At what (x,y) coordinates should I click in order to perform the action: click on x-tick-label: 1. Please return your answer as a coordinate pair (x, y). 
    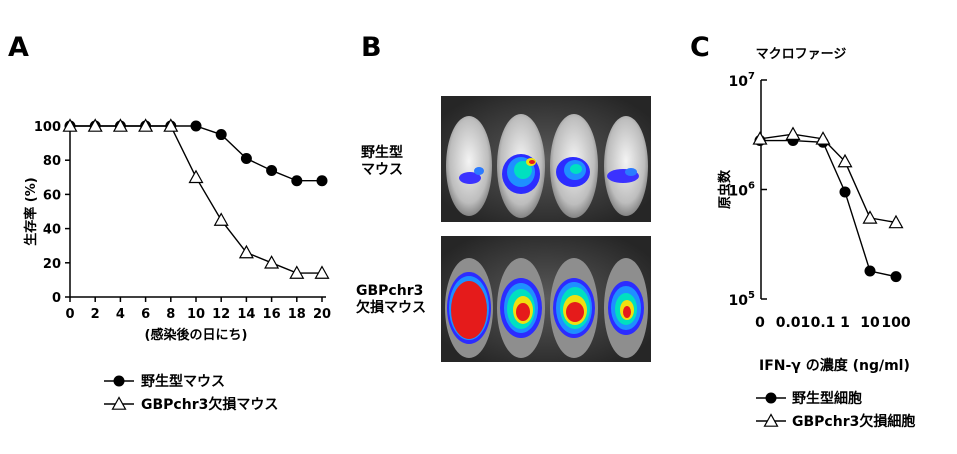
    Looking at the image, I should click on (845, 323).